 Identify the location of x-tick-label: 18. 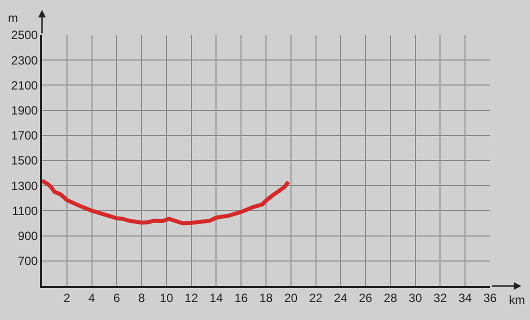
(266, 298).